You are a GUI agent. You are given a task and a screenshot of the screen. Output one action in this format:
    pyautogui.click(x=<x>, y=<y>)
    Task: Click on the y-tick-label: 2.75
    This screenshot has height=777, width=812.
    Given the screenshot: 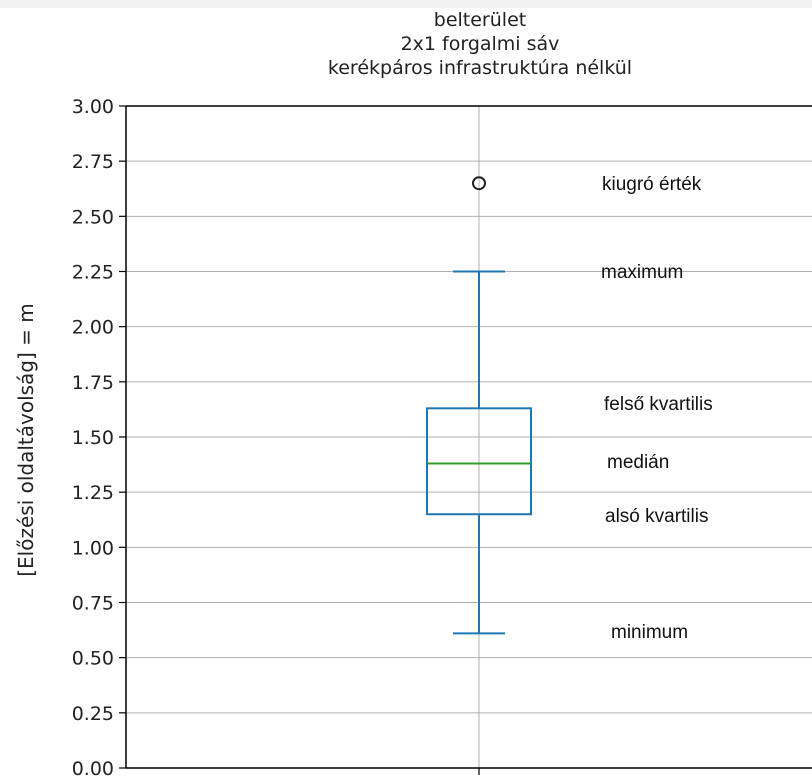 What is the action you would take?
    pyautogui.click(x=93, y=162)
    